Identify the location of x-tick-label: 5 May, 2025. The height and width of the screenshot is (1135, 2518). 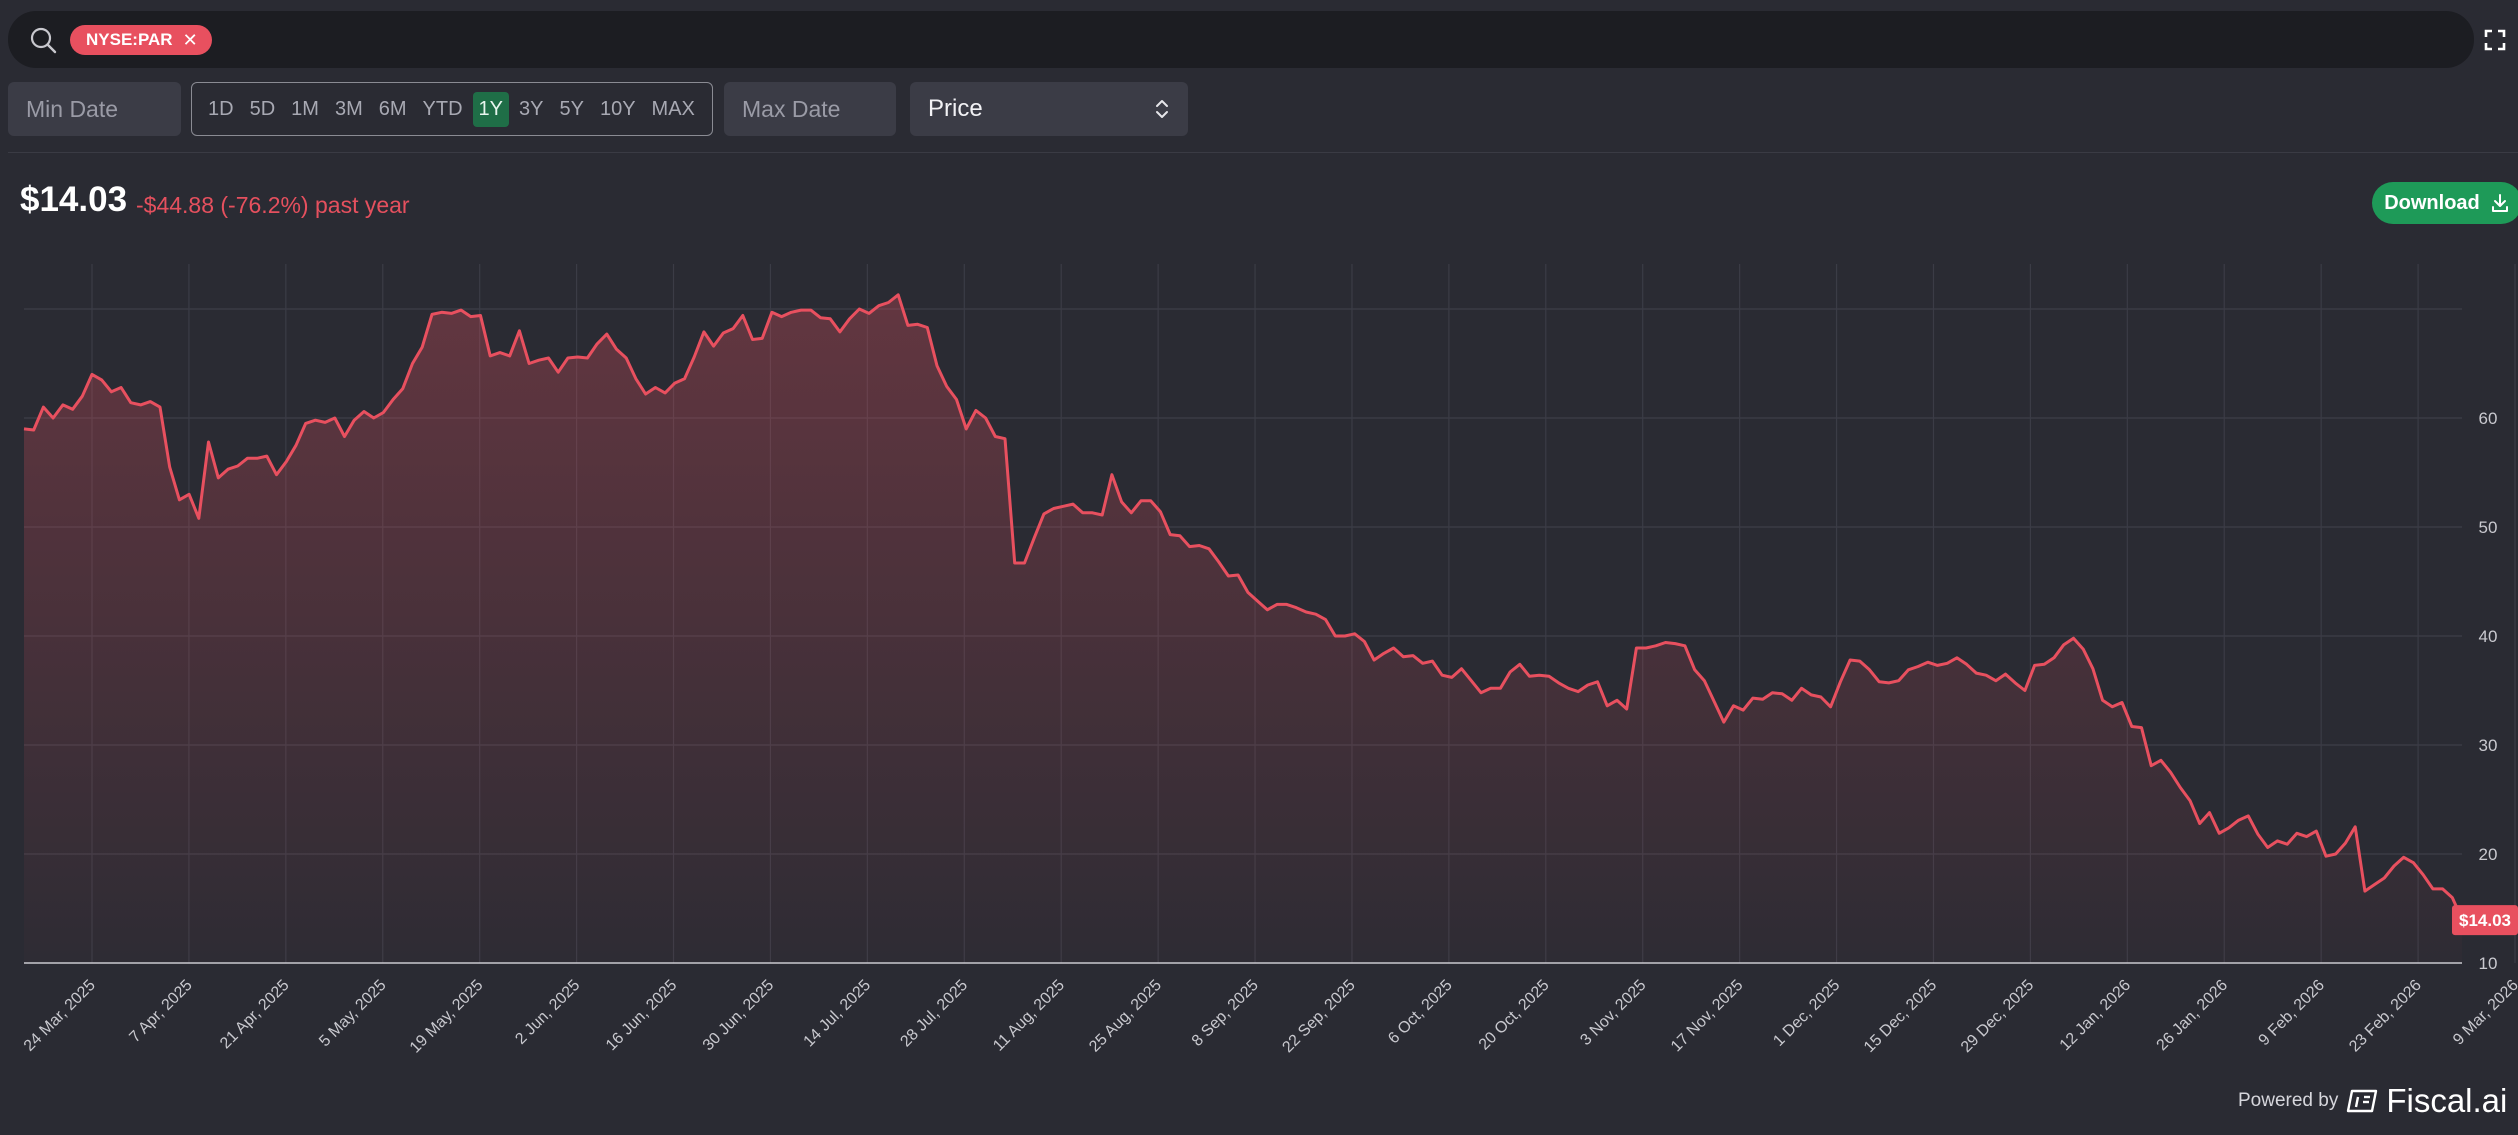
(353, 1014).